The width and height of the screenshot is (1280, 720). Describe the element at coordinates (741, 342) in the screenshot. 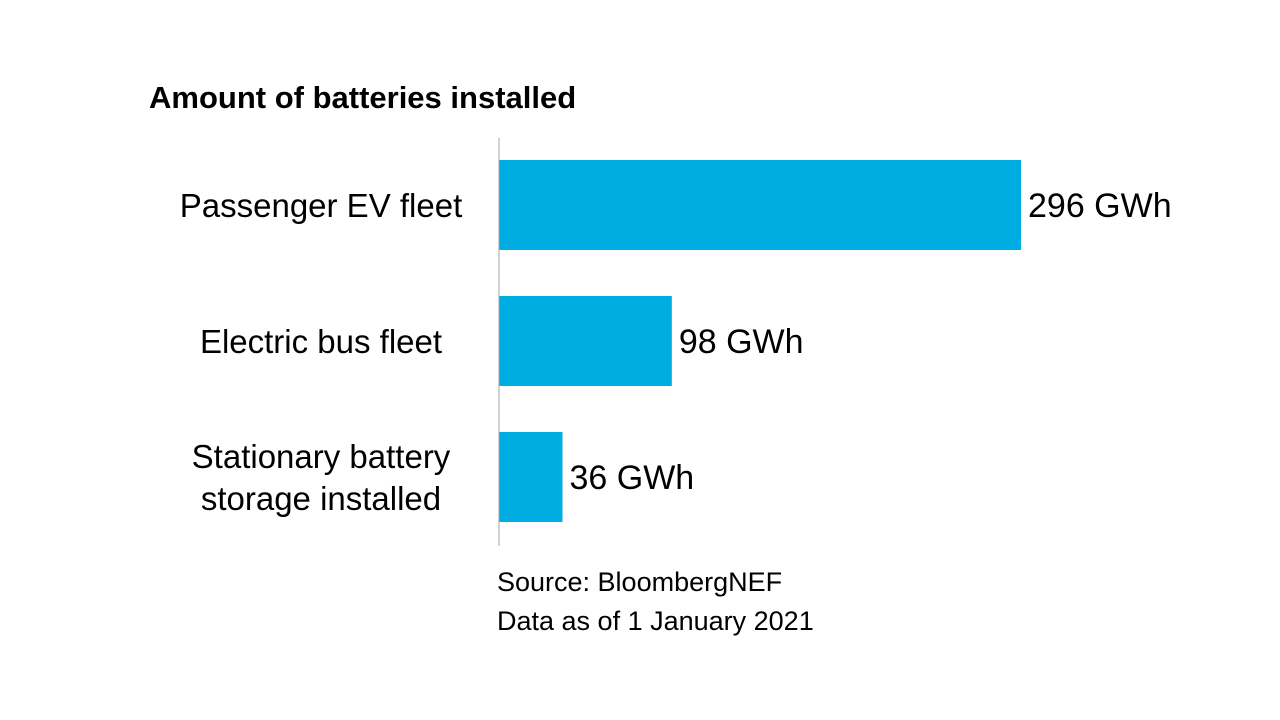

I see `value-label-2: 98 GWh` at that location.